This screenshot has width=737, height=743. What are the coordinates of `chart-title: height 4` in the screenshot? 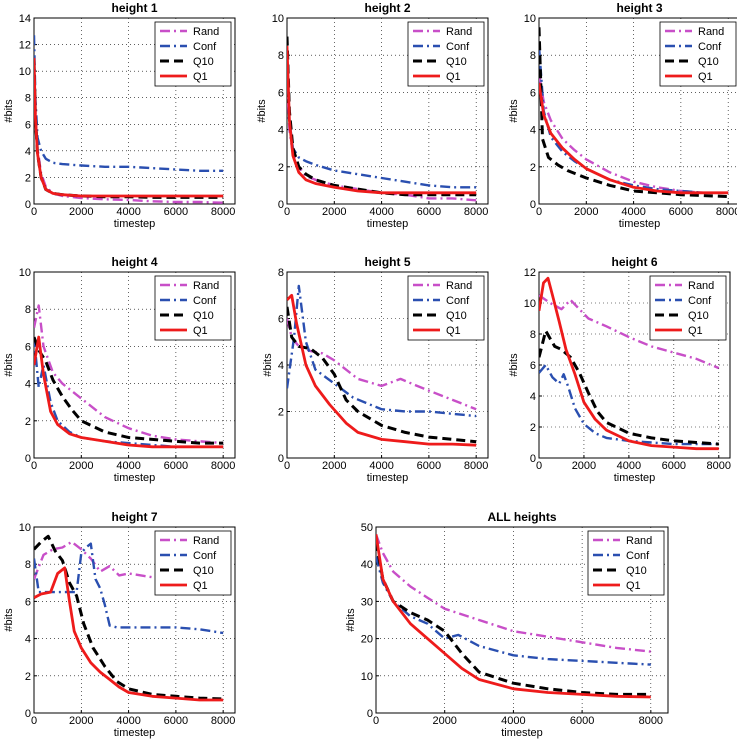 It's located at (134, 262).